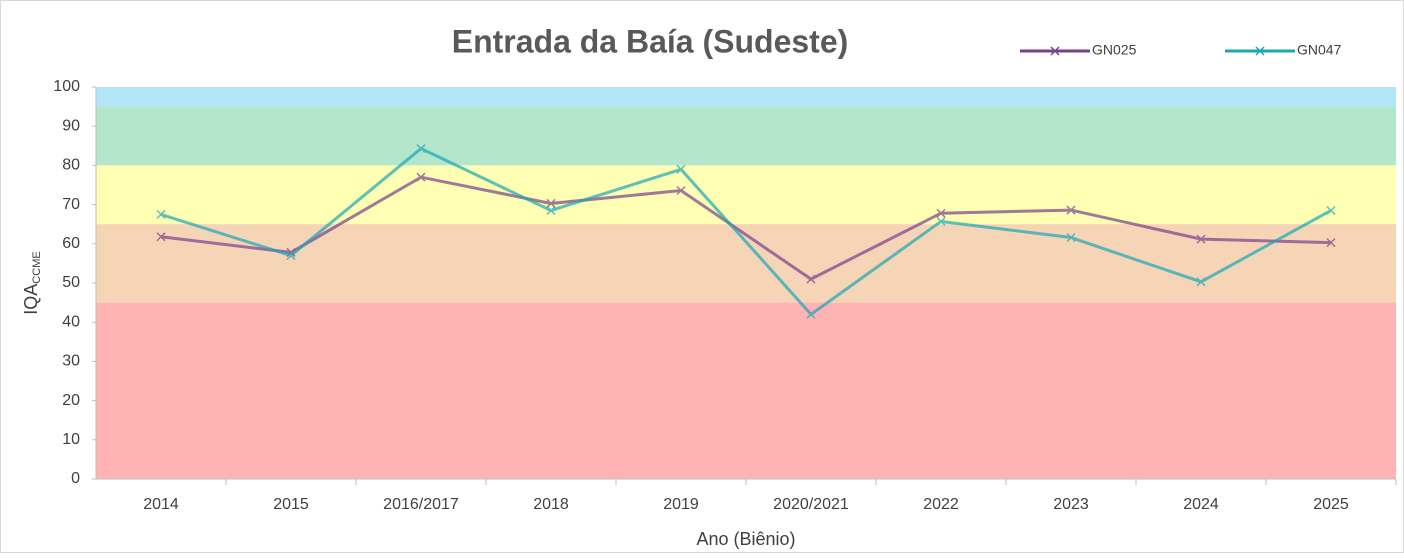 Image resolution: width=1404 pixels, height=558 pixels. I want to click on x-tick-label: 2015, so click(291, 504).